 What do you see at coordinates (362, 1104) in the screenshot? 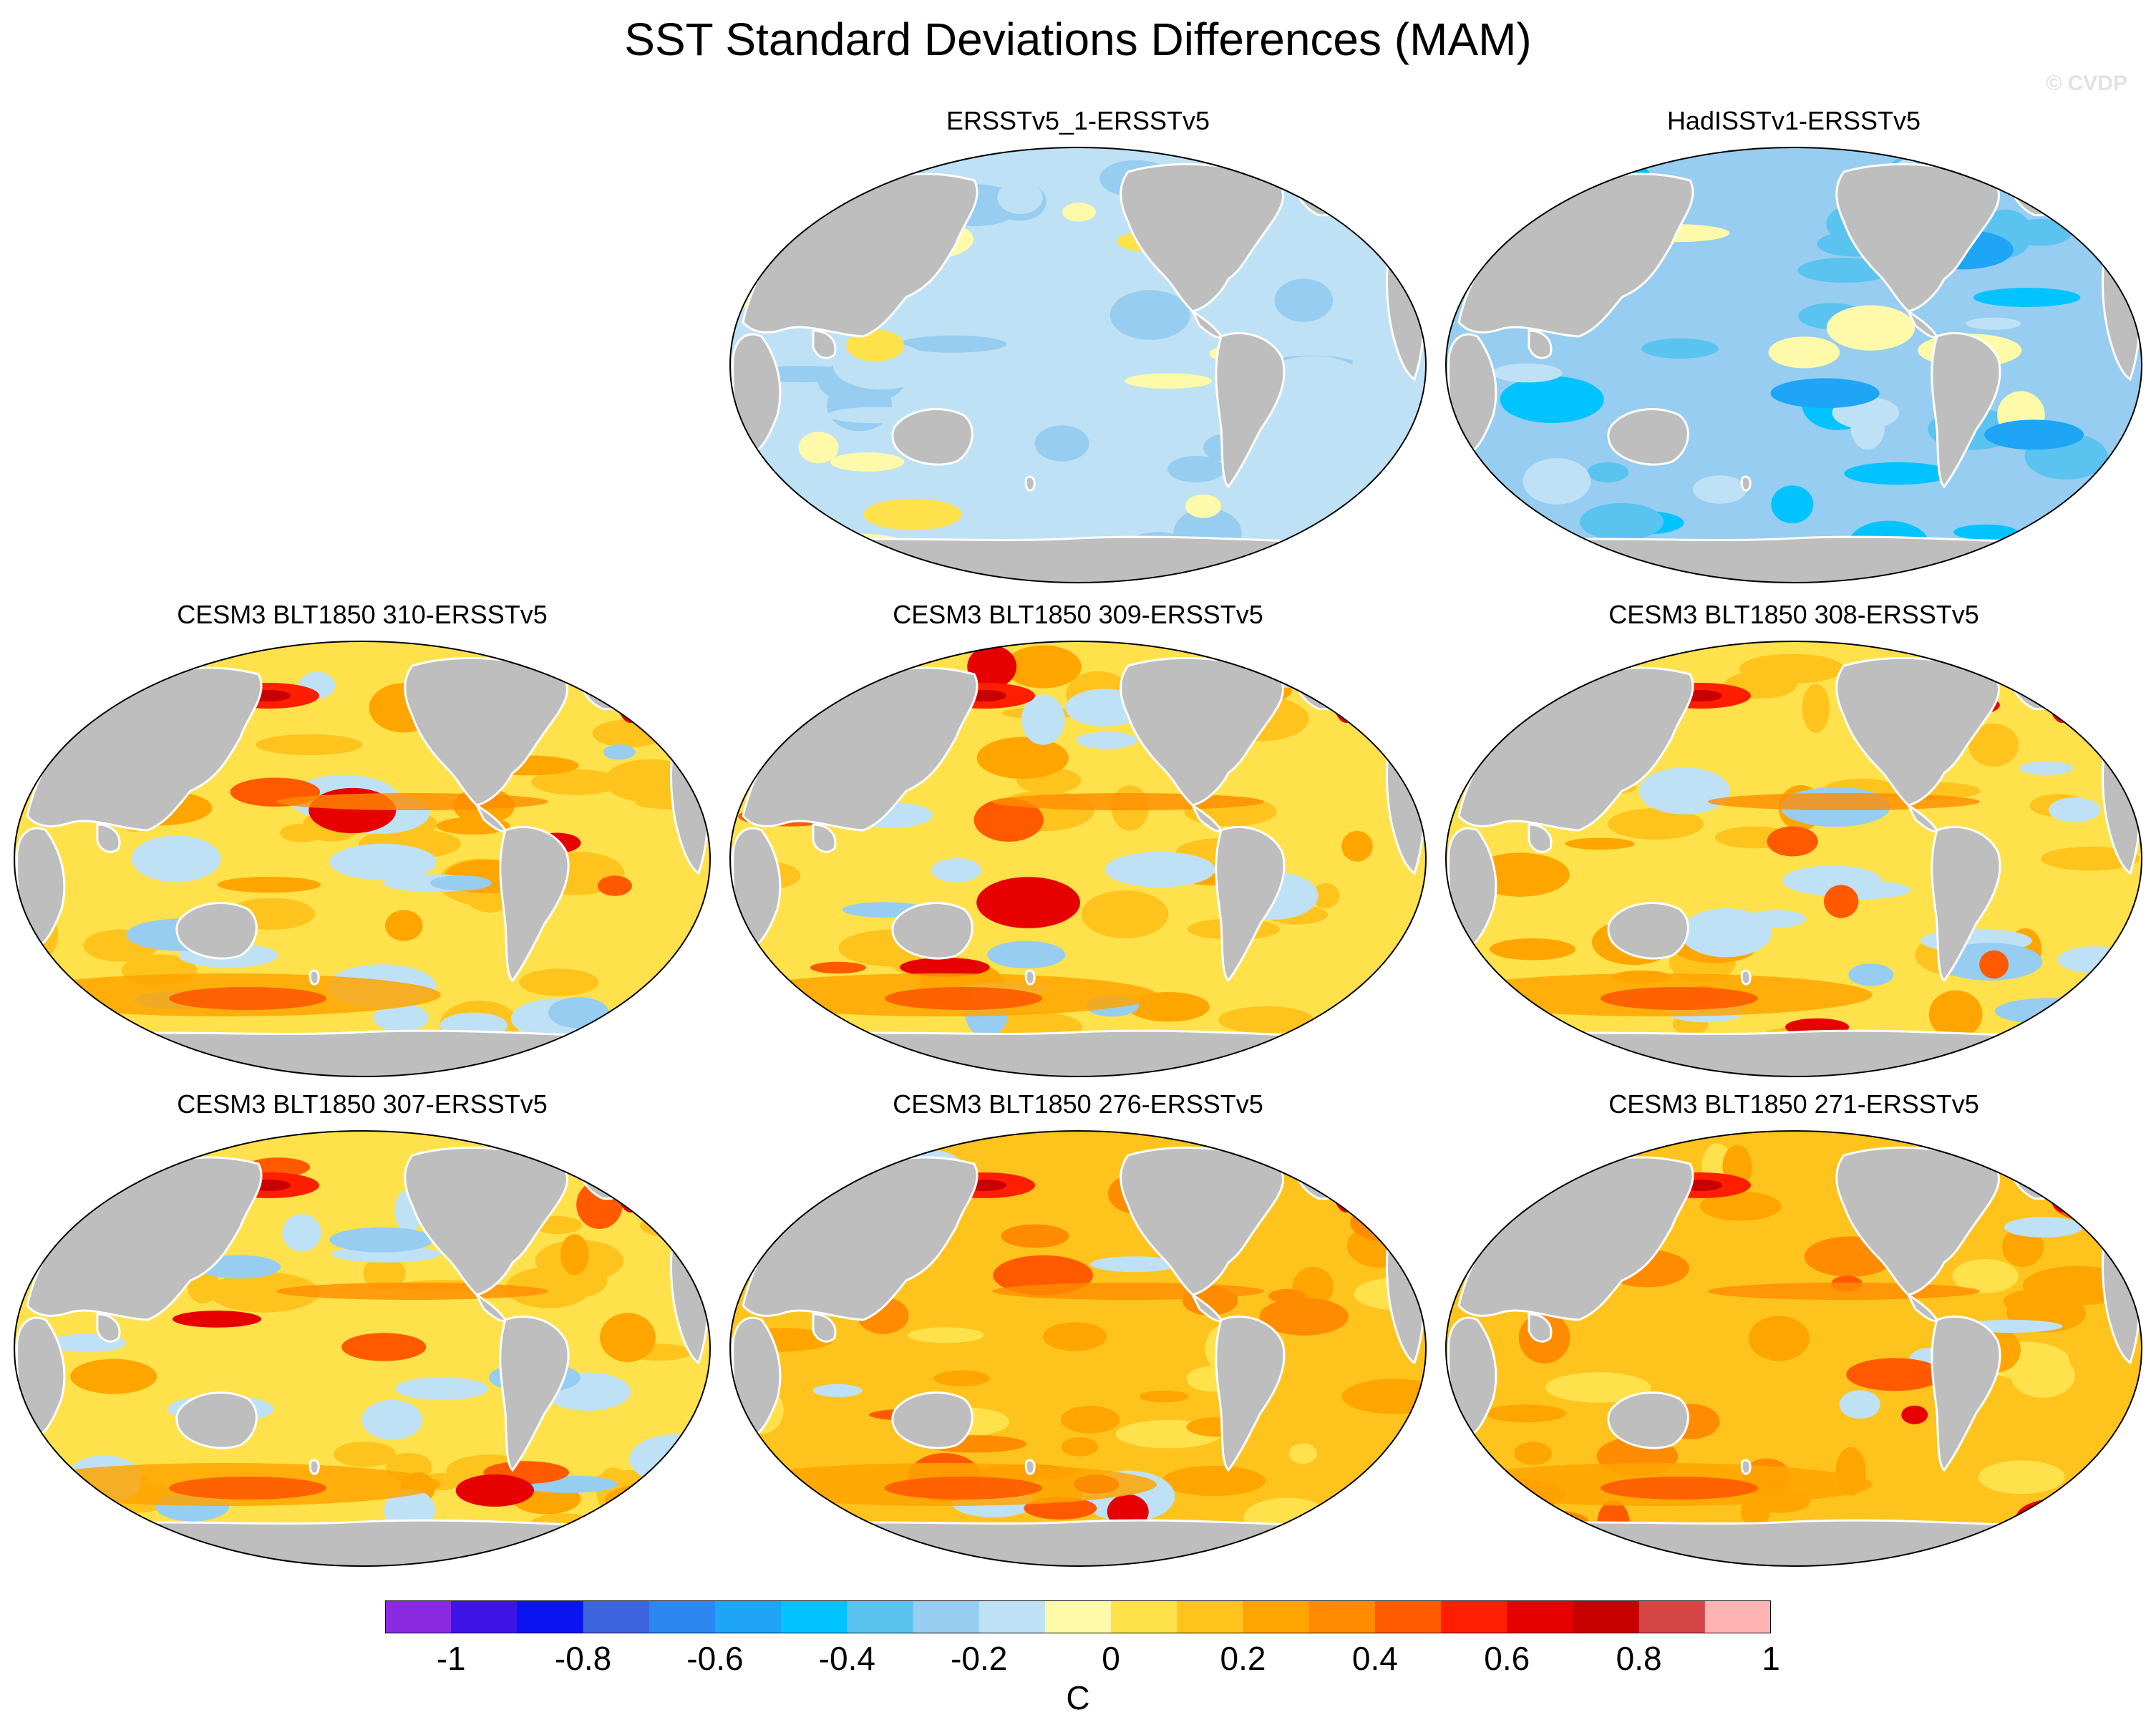
I see `panel-title: CESM3 BLT1850 307-ERSSTv5` at bounding box center [362, 1104].